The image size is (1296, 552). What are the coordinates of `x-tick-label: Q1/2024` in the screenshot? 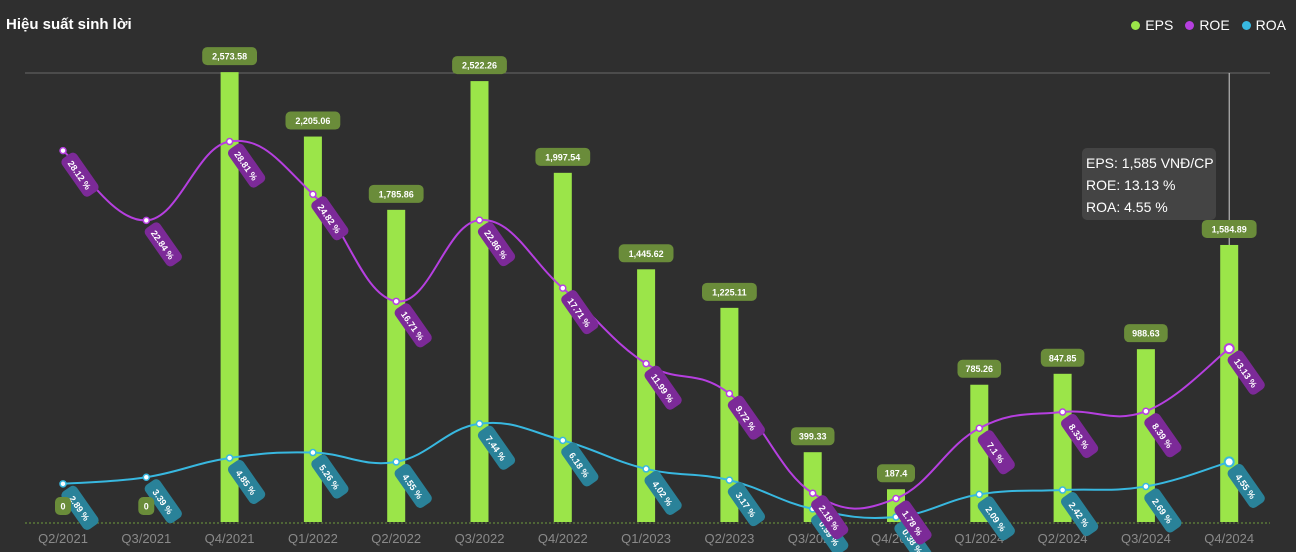 It's located at (979, 538).